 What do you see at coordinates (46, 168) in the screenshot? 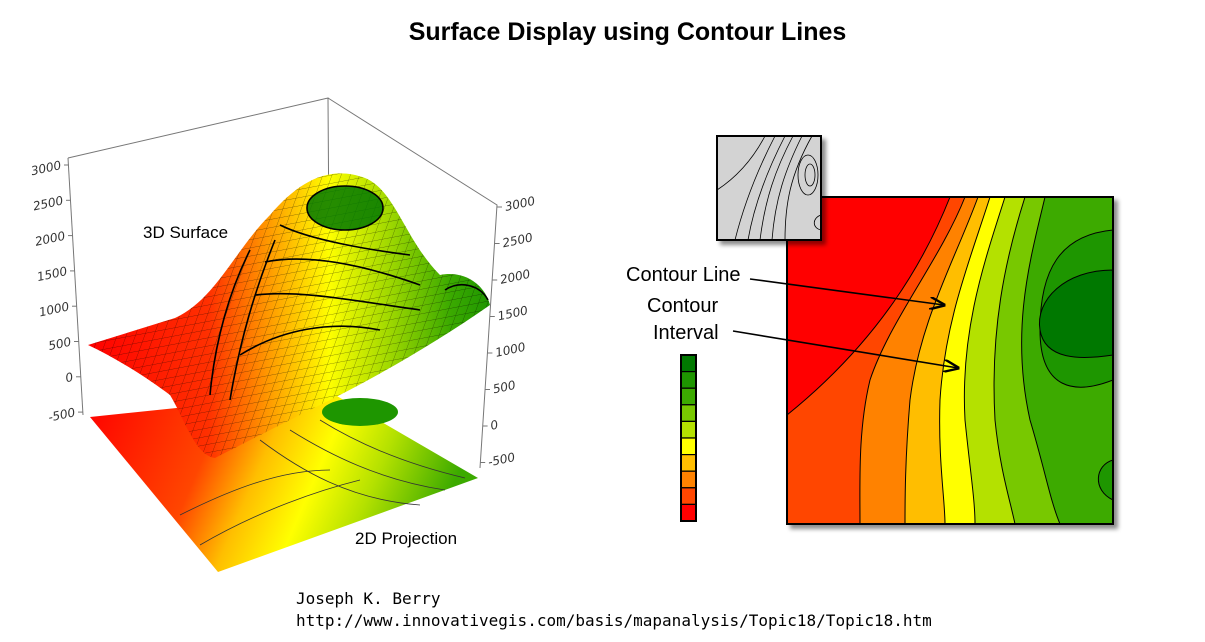
I see `left-axis-tick-label: 3000` at bounding box center [46, 168].